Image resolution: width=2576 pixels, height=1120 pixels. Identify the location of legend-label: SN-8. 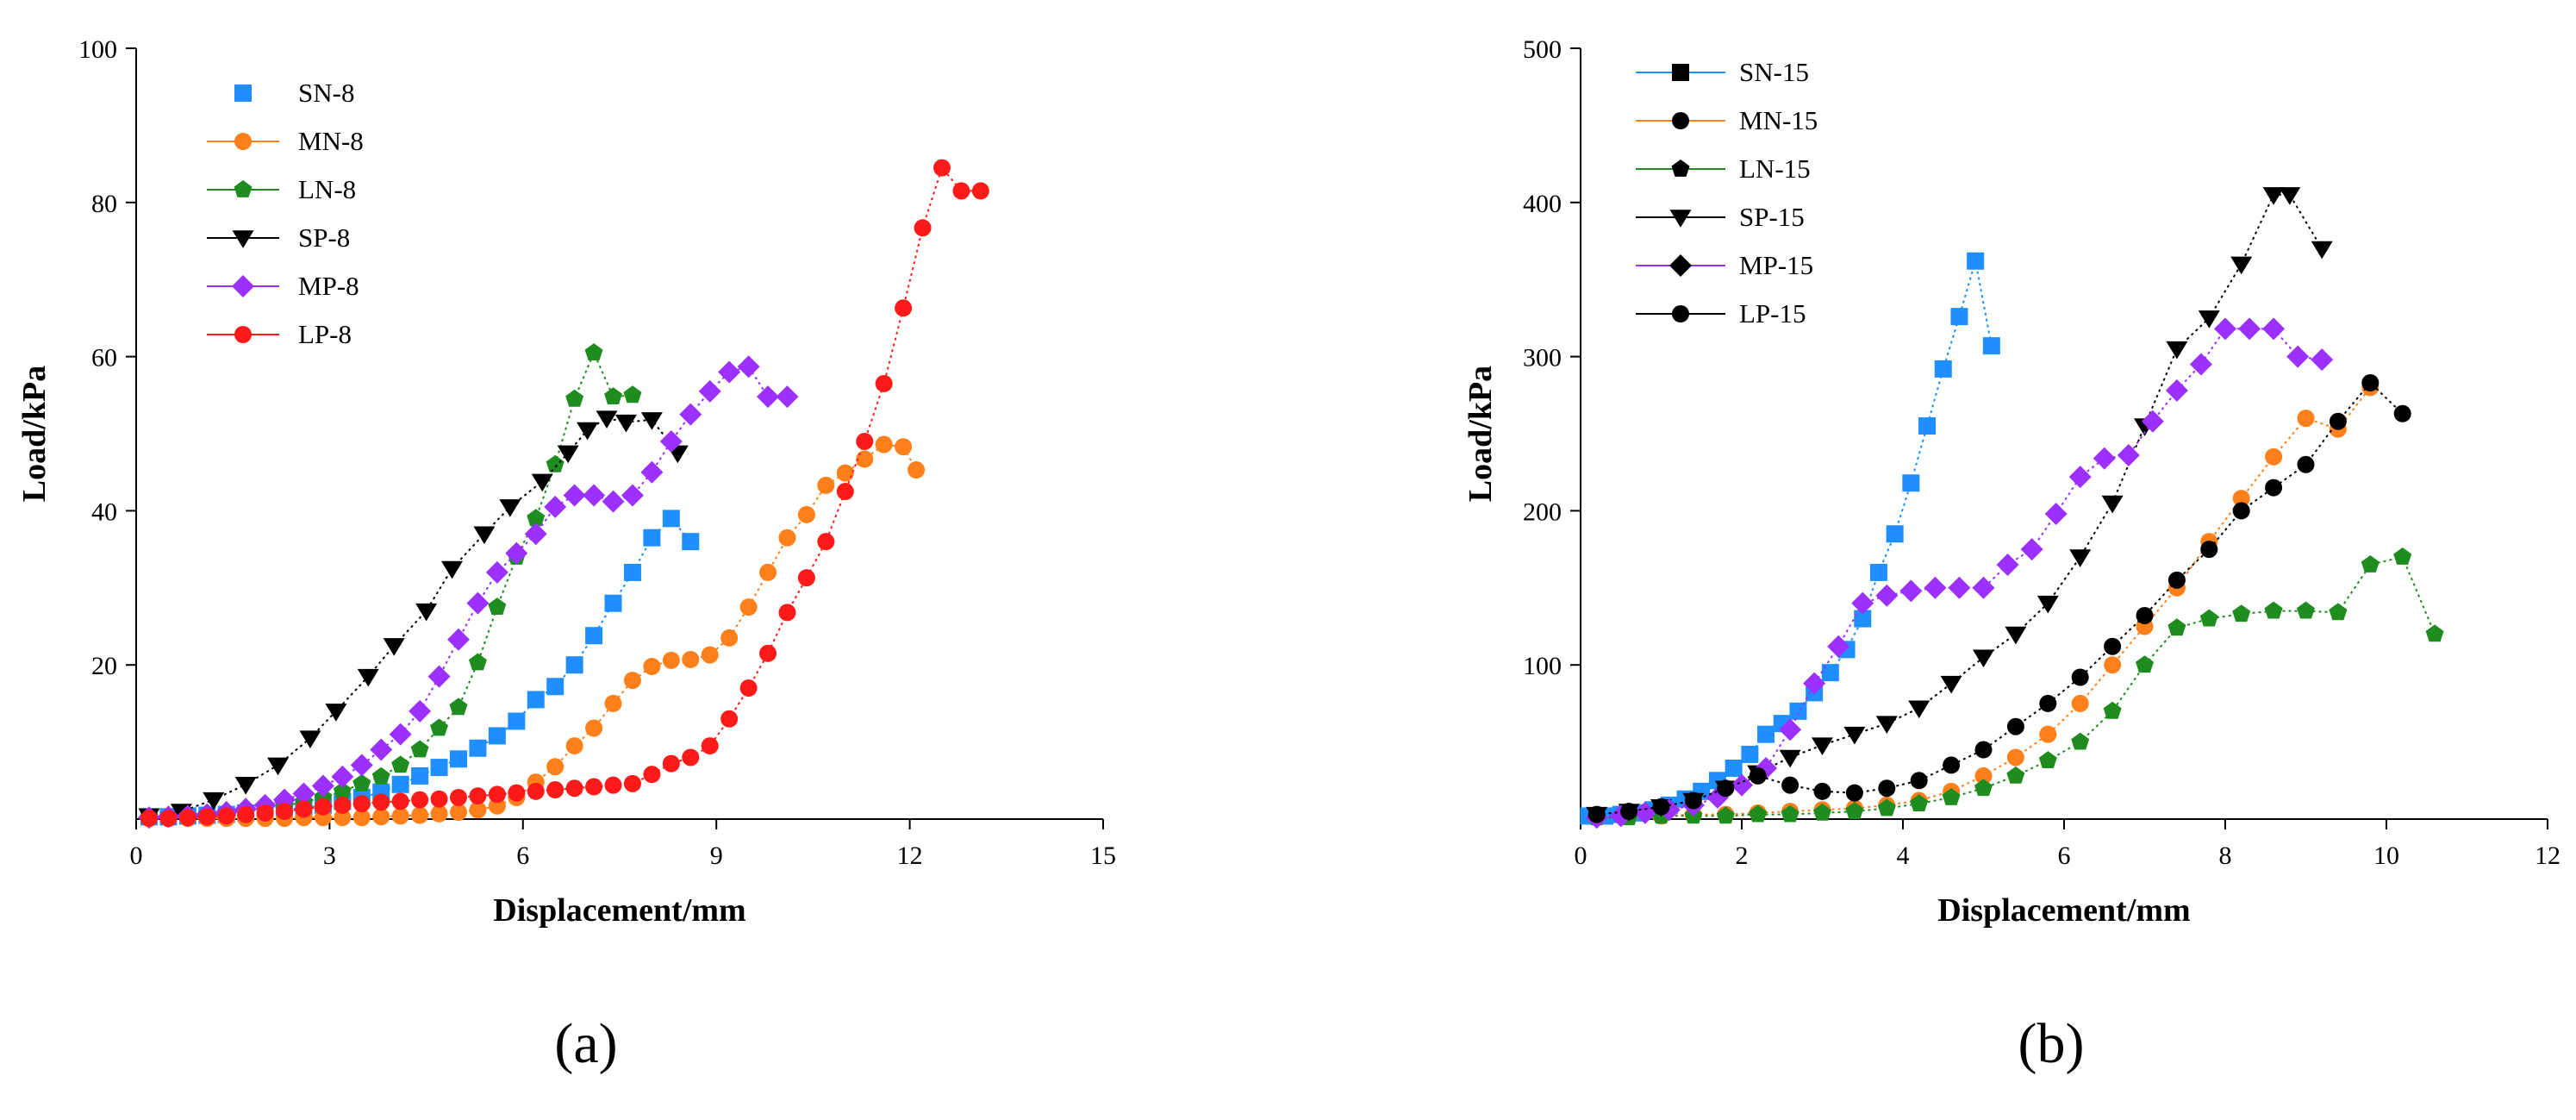
(326, 93).